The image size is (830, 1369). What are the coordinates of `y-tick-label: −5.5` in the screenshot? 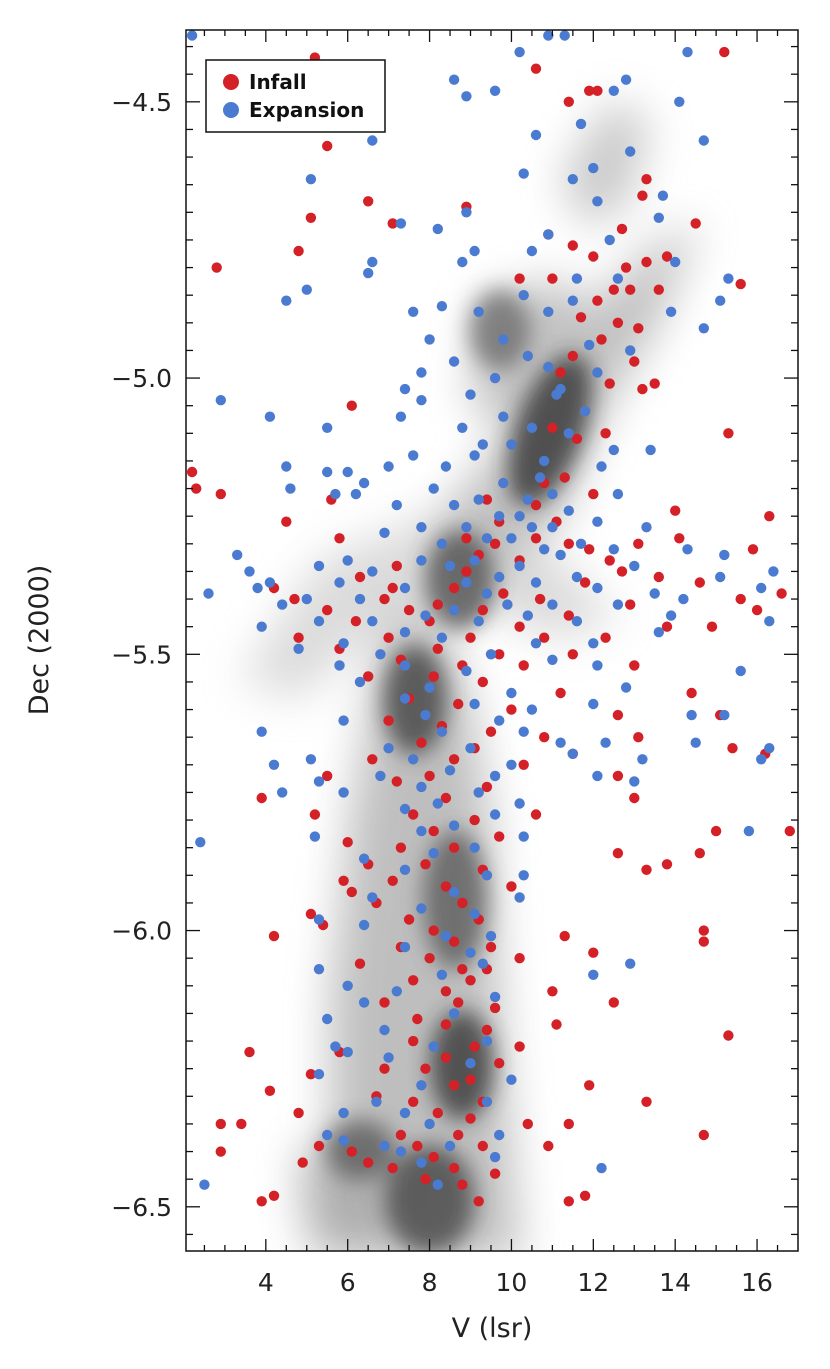 It's located at (141, 654).